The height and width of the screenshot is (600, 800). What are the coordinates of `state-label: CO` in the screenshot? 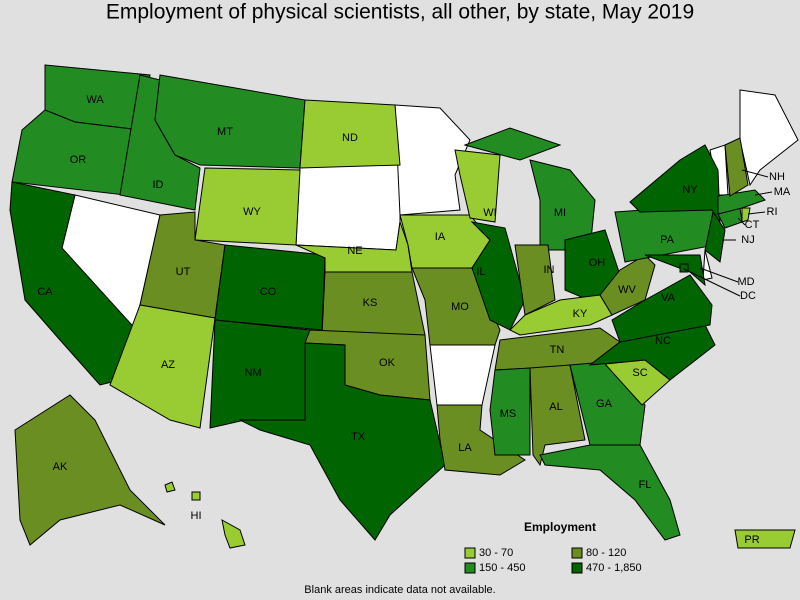 It's located at (268, 292).